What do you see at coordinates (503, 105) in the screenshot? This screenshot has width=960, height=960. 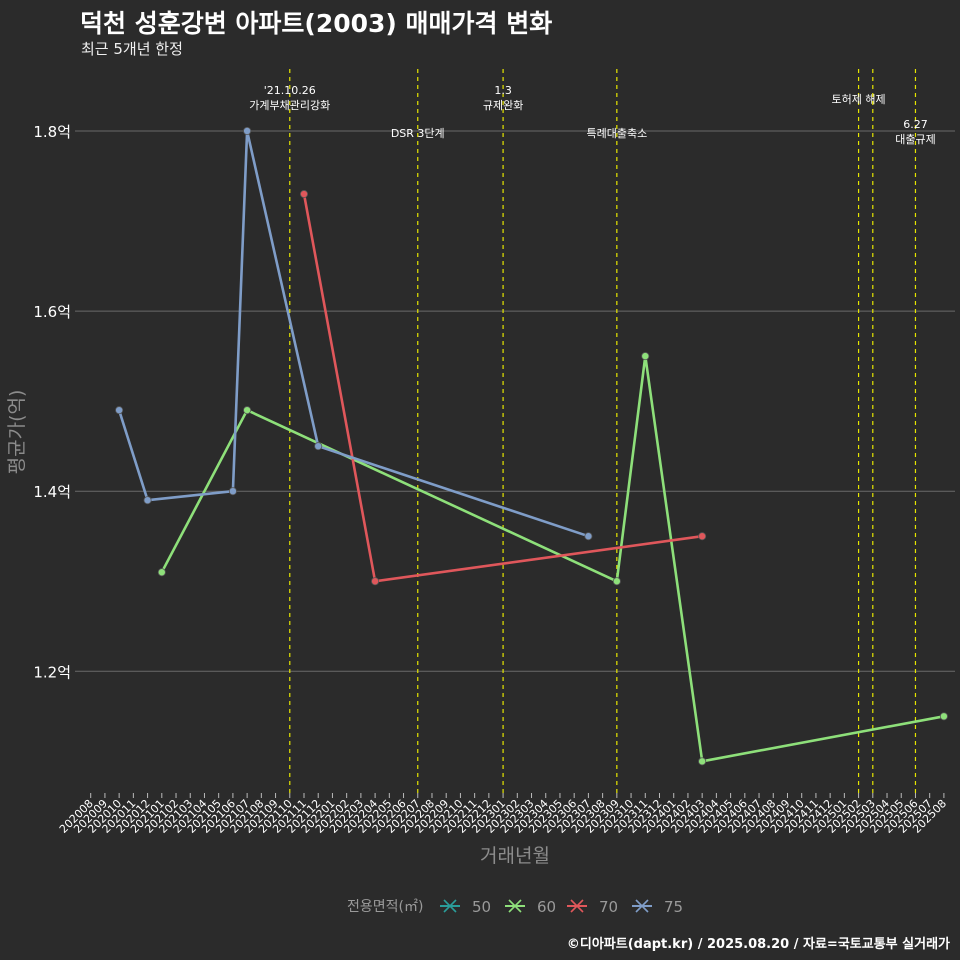 I see `event-label: 규제완화` at bounding box center [503, 105].